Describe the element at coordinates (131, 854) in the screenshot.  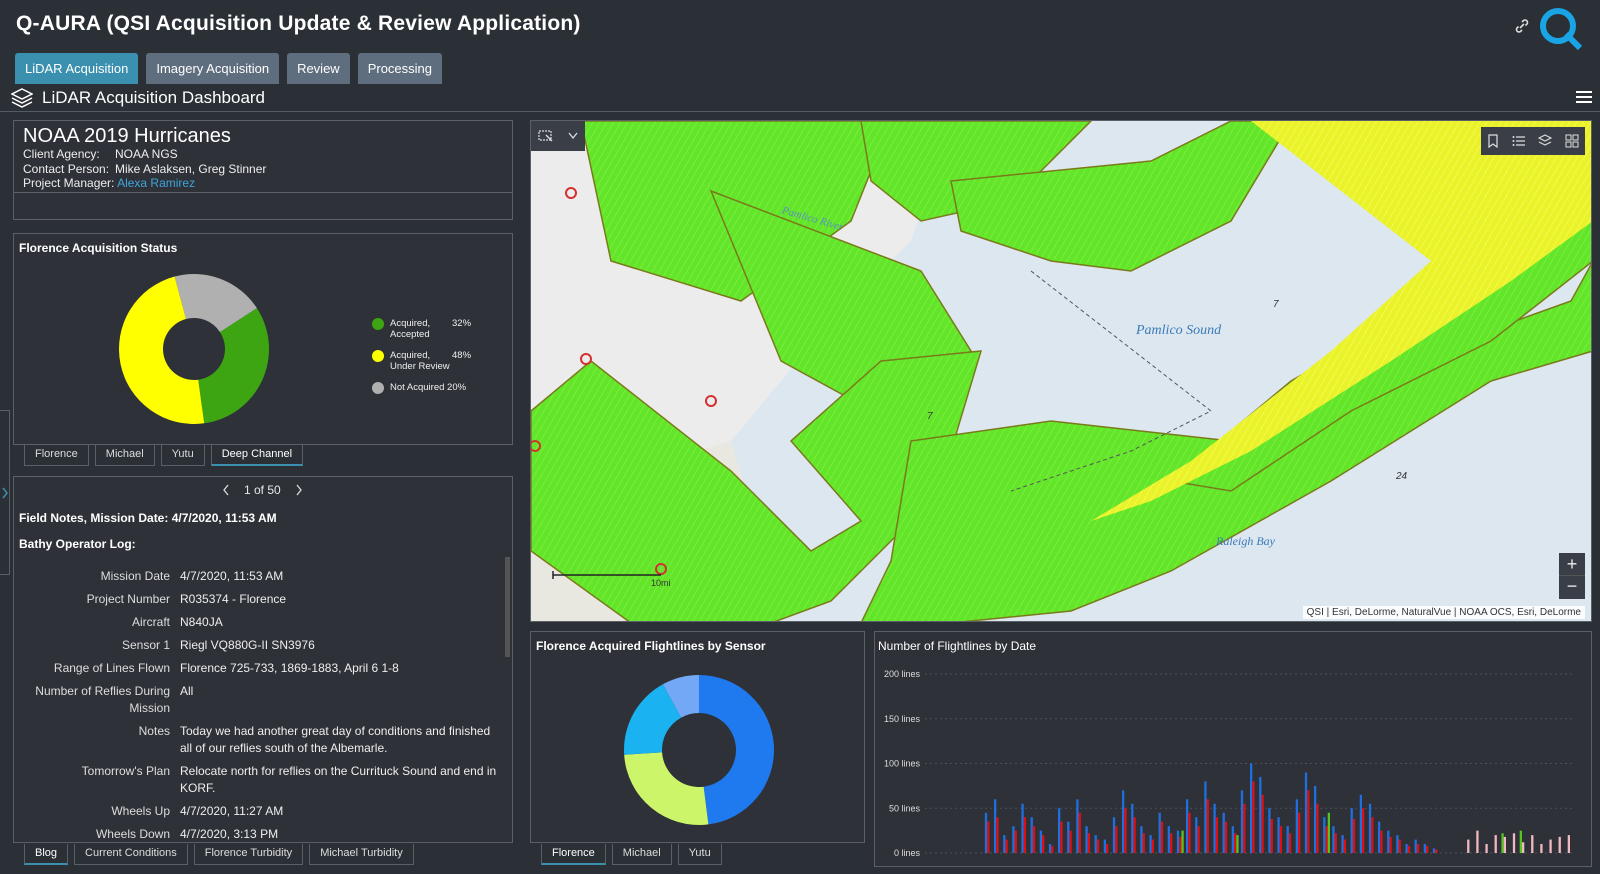
I see `tab-current-conditions: Current Conditions` at that location.